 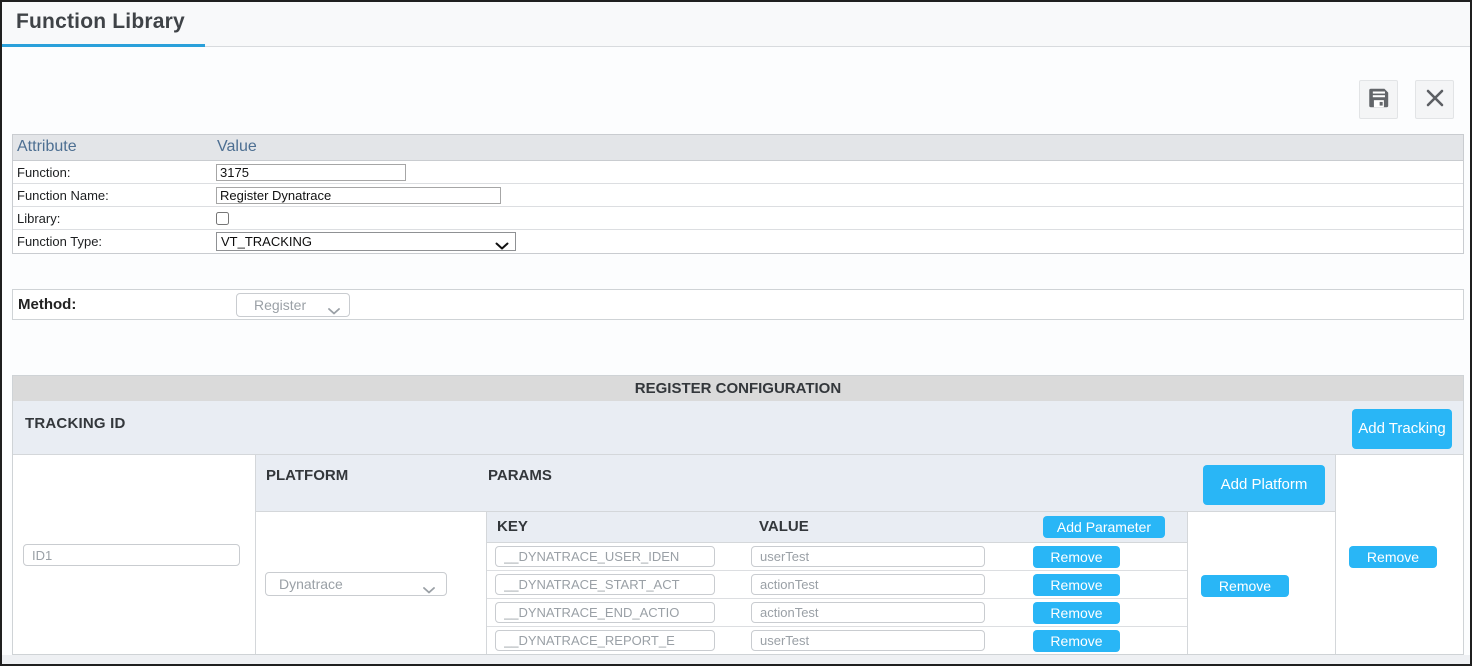 I want to click on method-section: Method: Register, so click(x=738, y=304).